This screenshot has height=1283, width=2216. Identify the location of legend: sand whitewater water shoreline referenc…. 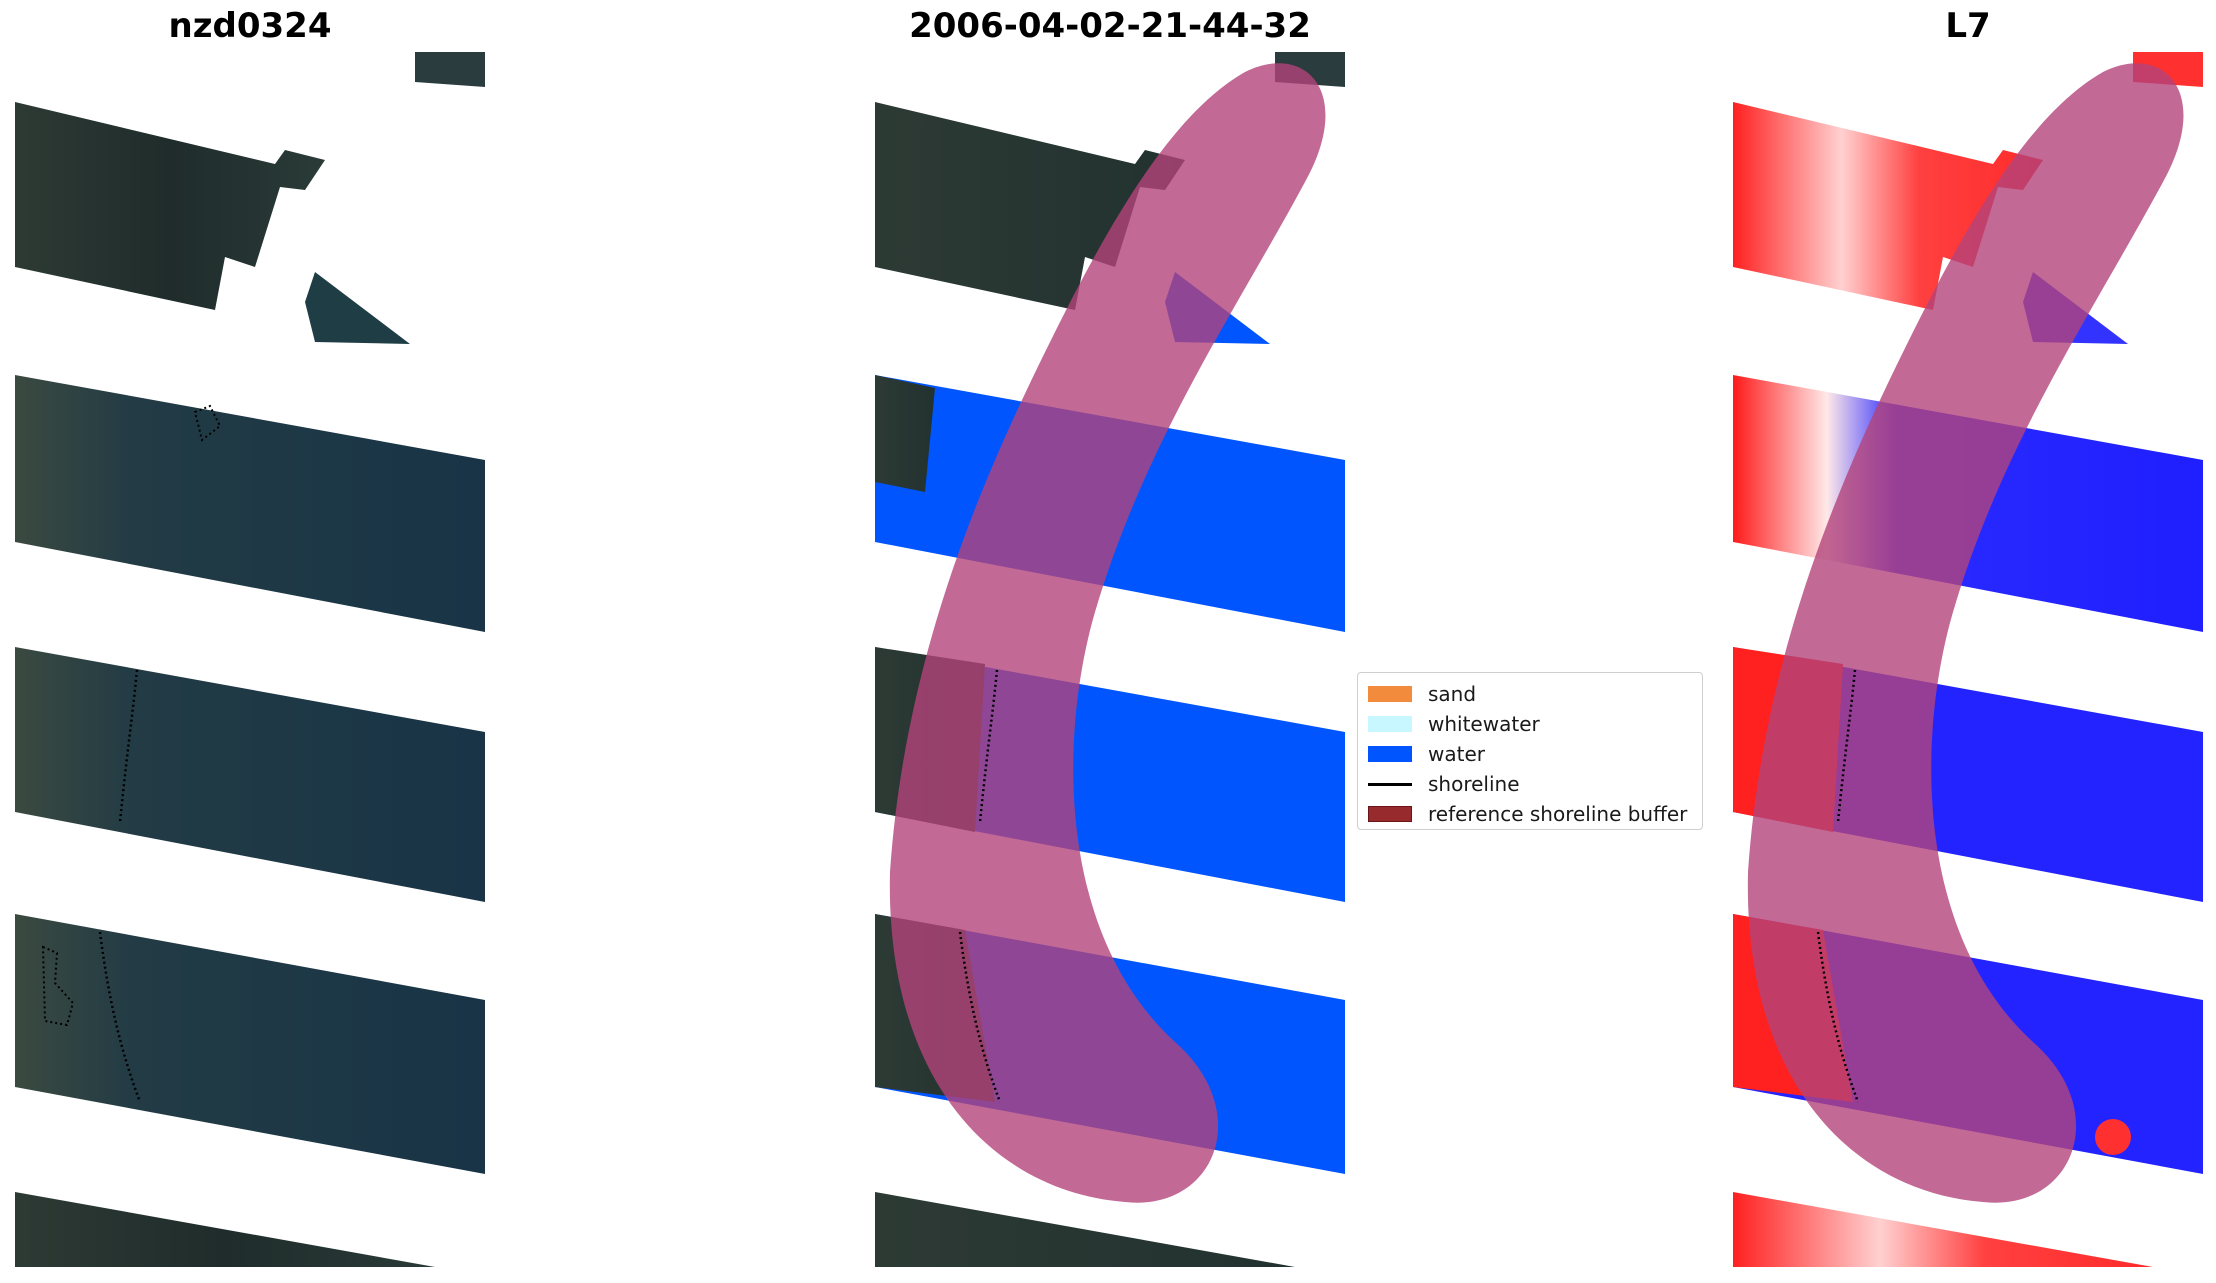
(1530, 751).